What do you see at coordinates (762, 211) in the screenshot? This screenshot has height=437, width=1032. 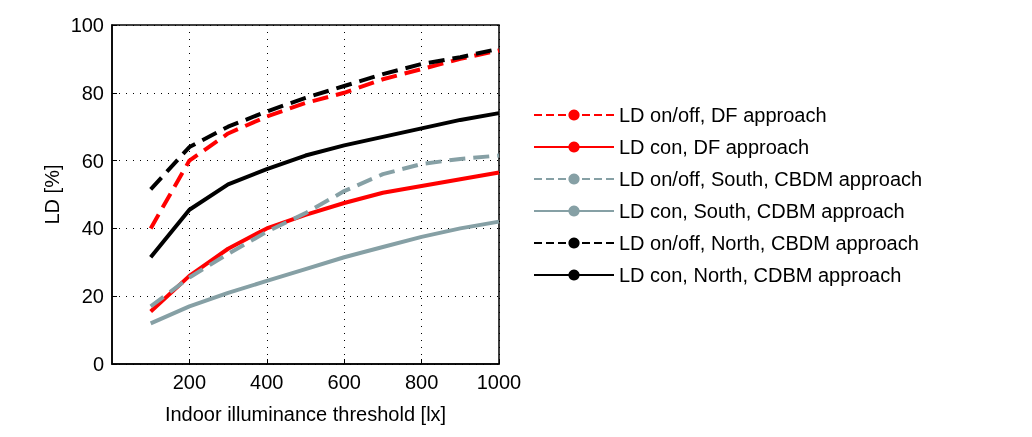 I see `legend-label: LD con, South, CDBM approach` at bounding box center [762, 211].